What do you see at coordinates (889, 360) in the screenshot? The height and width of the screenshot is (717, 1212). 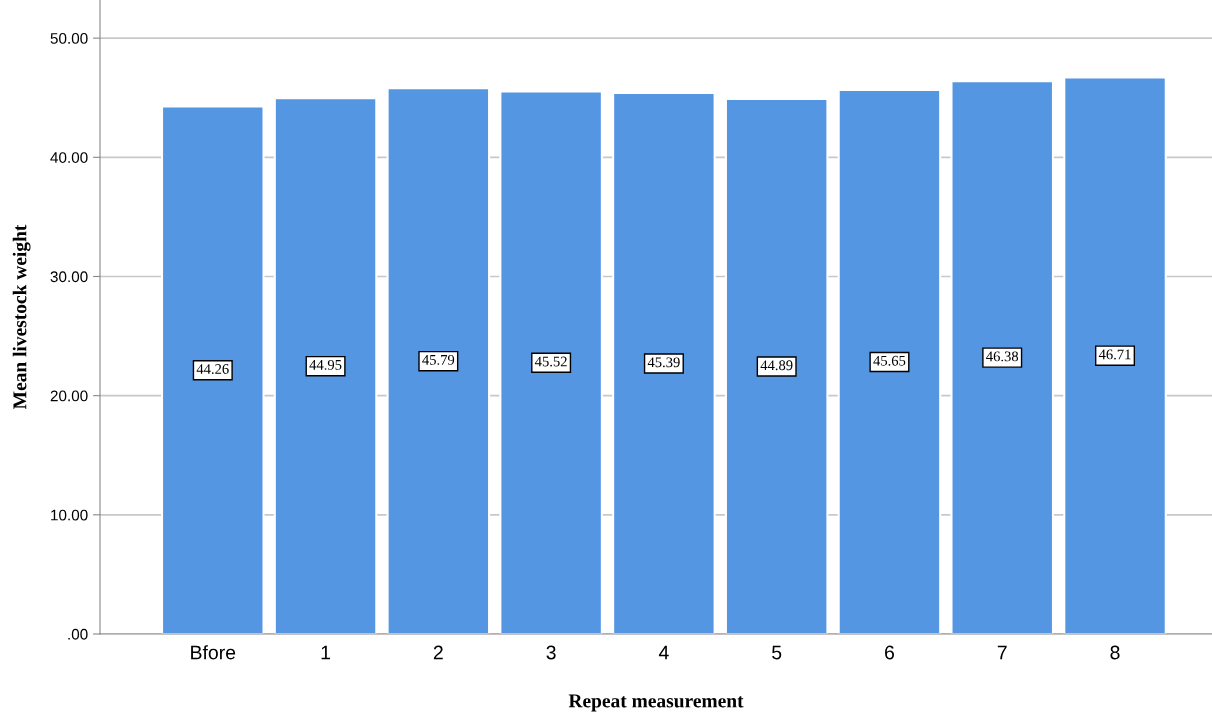 I see `data-label: 45.65` at bounding box center [889, 360].